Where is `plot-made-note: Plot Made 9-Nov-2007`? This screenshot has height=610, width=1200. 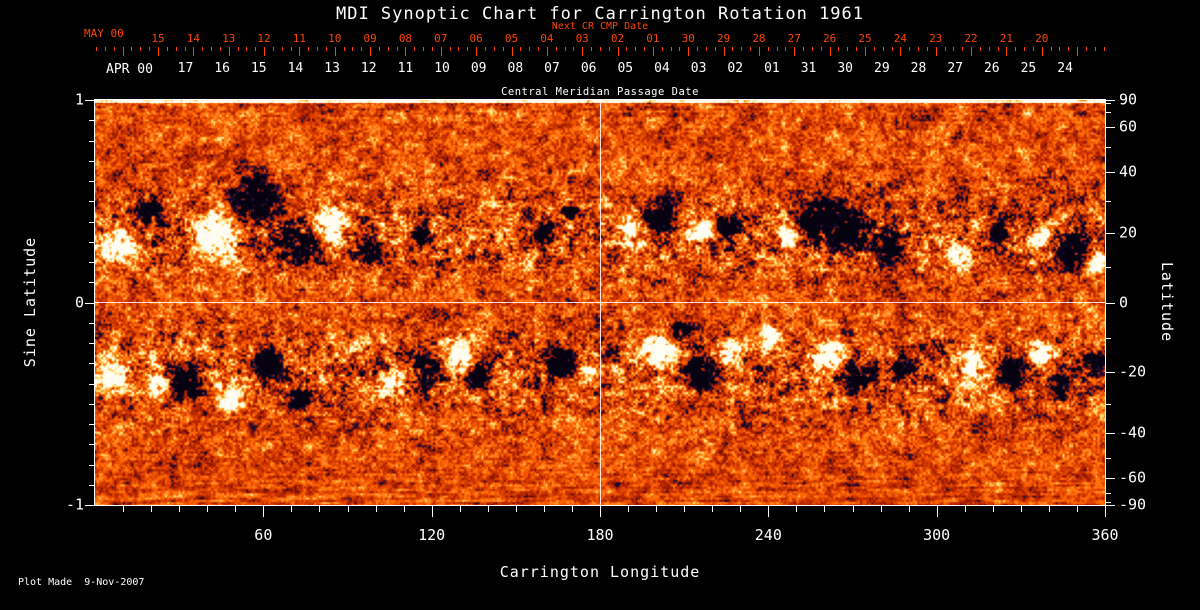 plot-made-note: Plot Made 9-Nov-2007 is located at coordinates (81, 582).